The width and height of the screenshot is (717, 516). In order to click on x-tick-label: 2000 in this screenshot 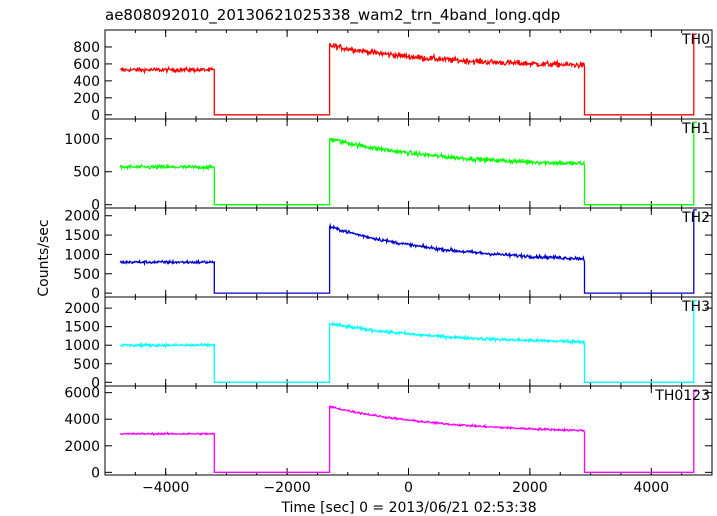, I will do `click(530, 488)`.